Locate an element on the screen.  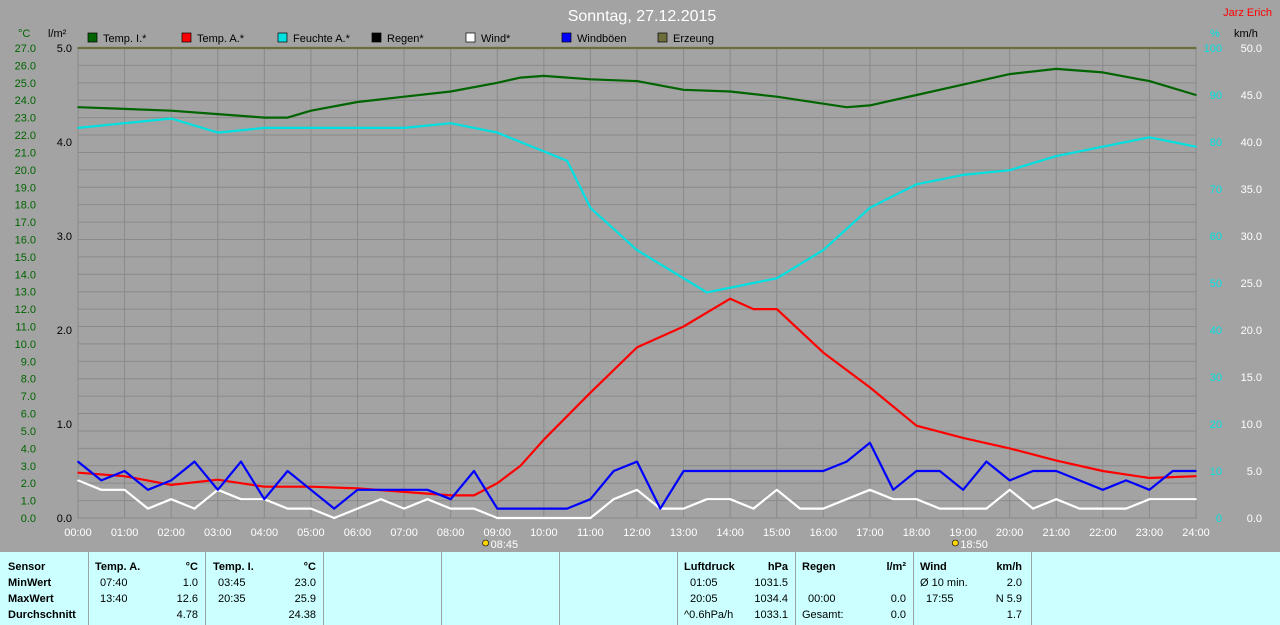
legend-label: Feuchte A.* is located at coordinates (322, 39).